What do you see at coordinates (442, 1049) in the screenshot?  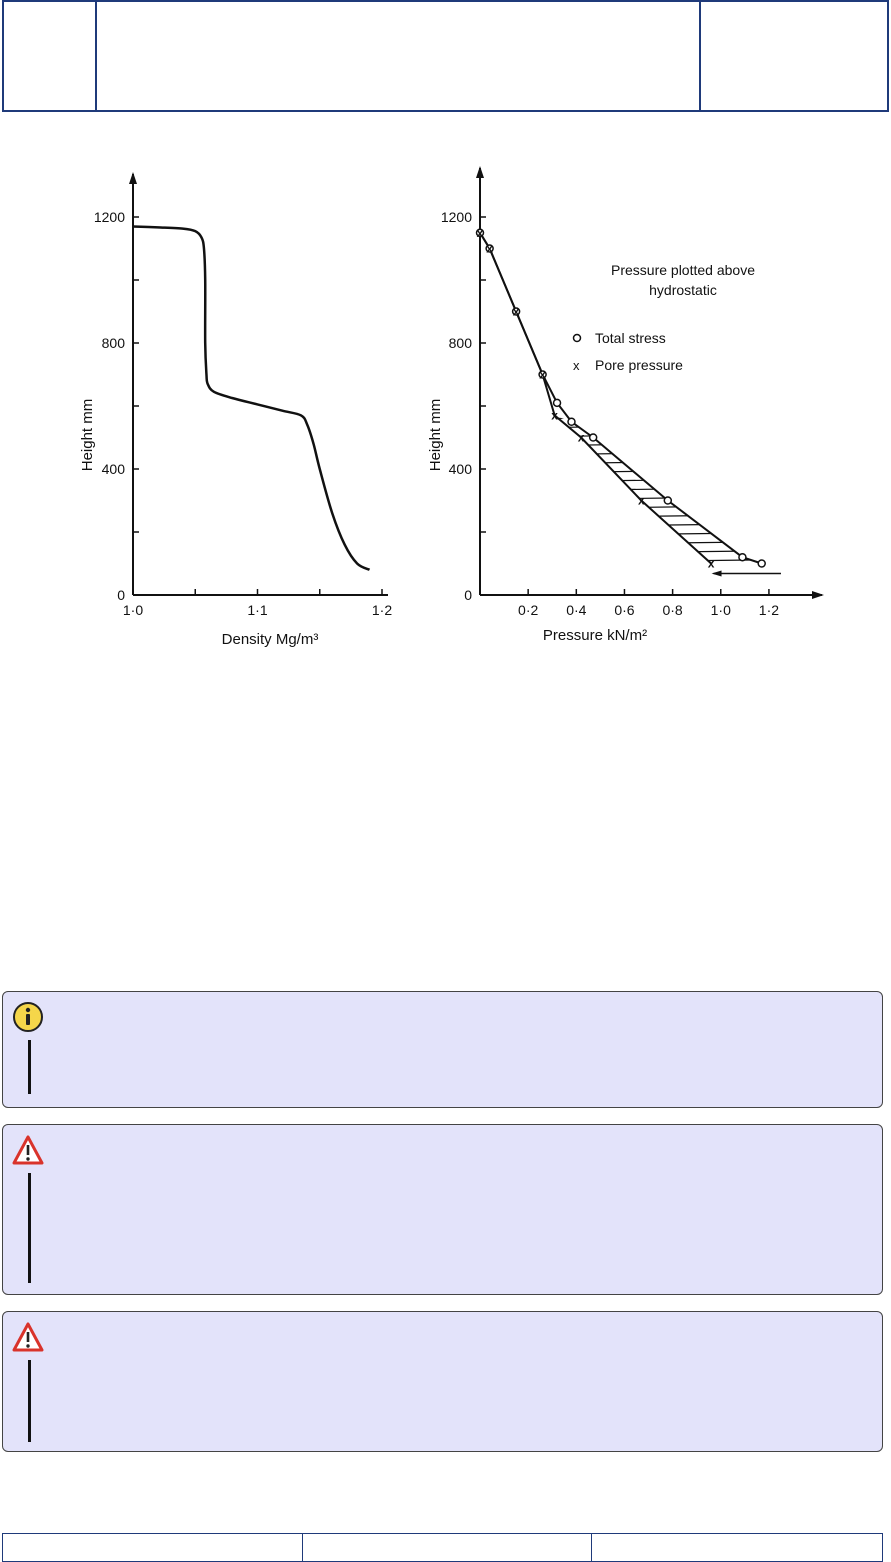 I see `info-note-box` at bounding box center [442, 1049].